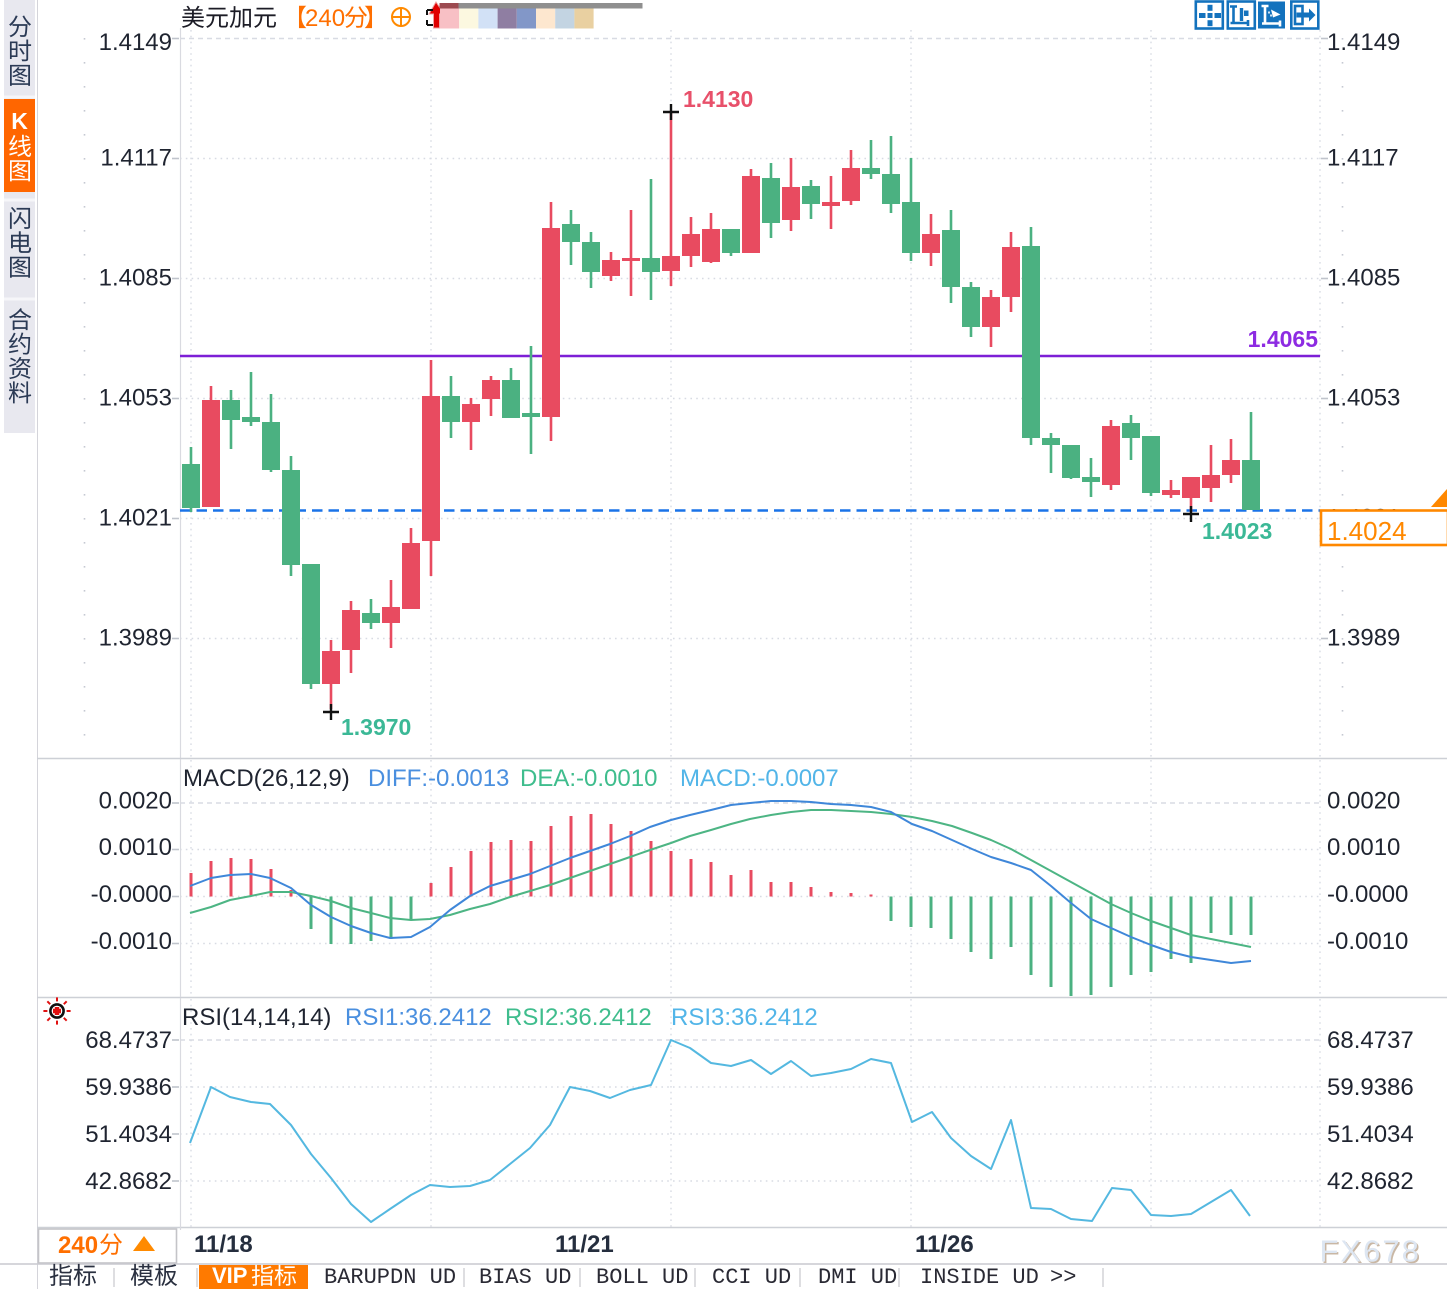 This screenshot has height=1289, width=1447. What do you see at coordinates (584, 1244) in the screenshot?
I see `svg-text: 11/21` at bounding box center [584, 1244].